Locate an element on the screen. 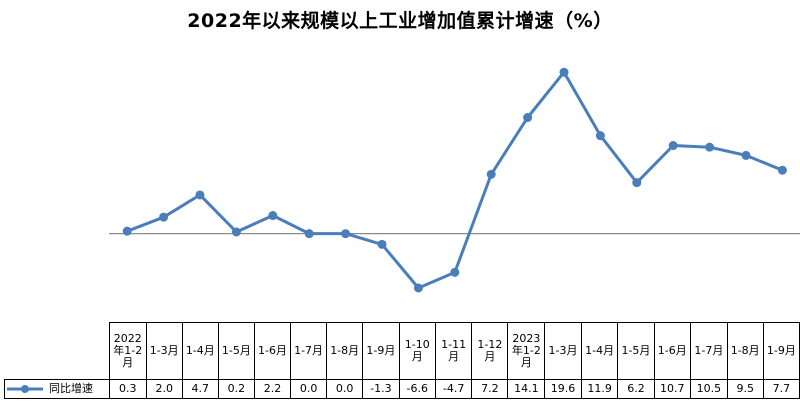 The width and height of the screenshot is (800, 406). data-value-11: 7.2 is located at coordinates (490, 389).